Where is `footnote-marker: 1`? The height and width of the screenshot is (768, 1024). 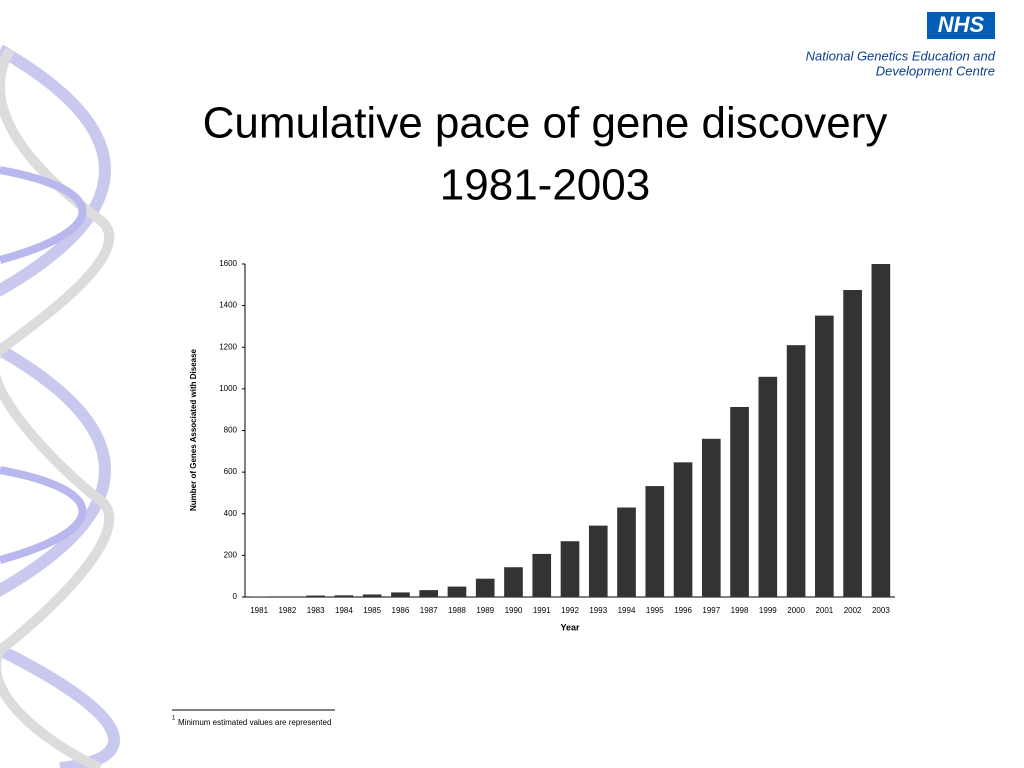 footnote-marker: 1 is located at coordinates (174, 719).